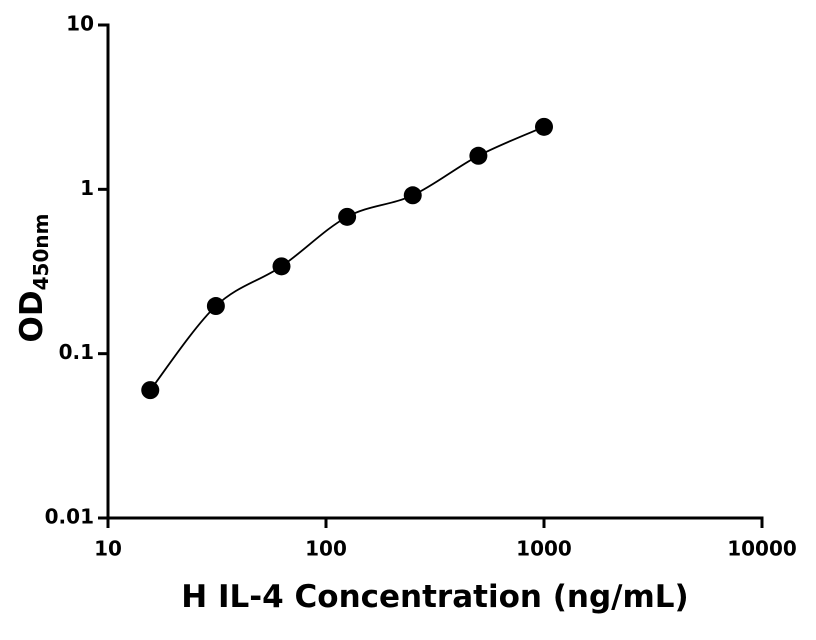 This screenshot has width=816, height=640. What do you see at coordinates (326, 549) in the screenshot?
I see `x-tick-label: 100` at bounding box center [326, 549].